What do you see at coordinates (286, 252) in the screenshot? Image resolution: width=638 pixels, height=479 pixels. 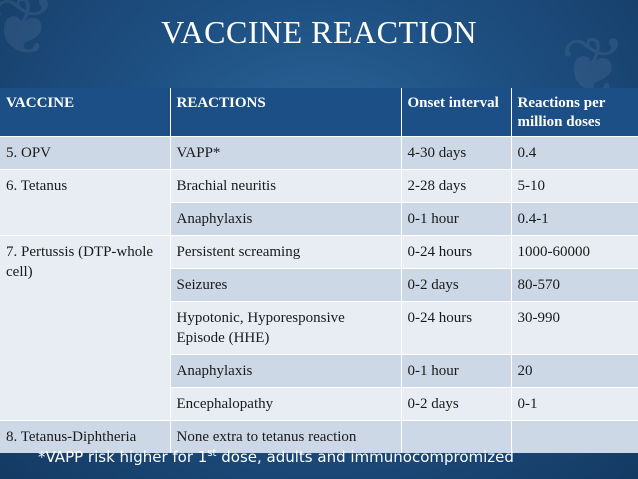 I see `reaction-cell: Persistent screaming` at bounding box center [286, 252].